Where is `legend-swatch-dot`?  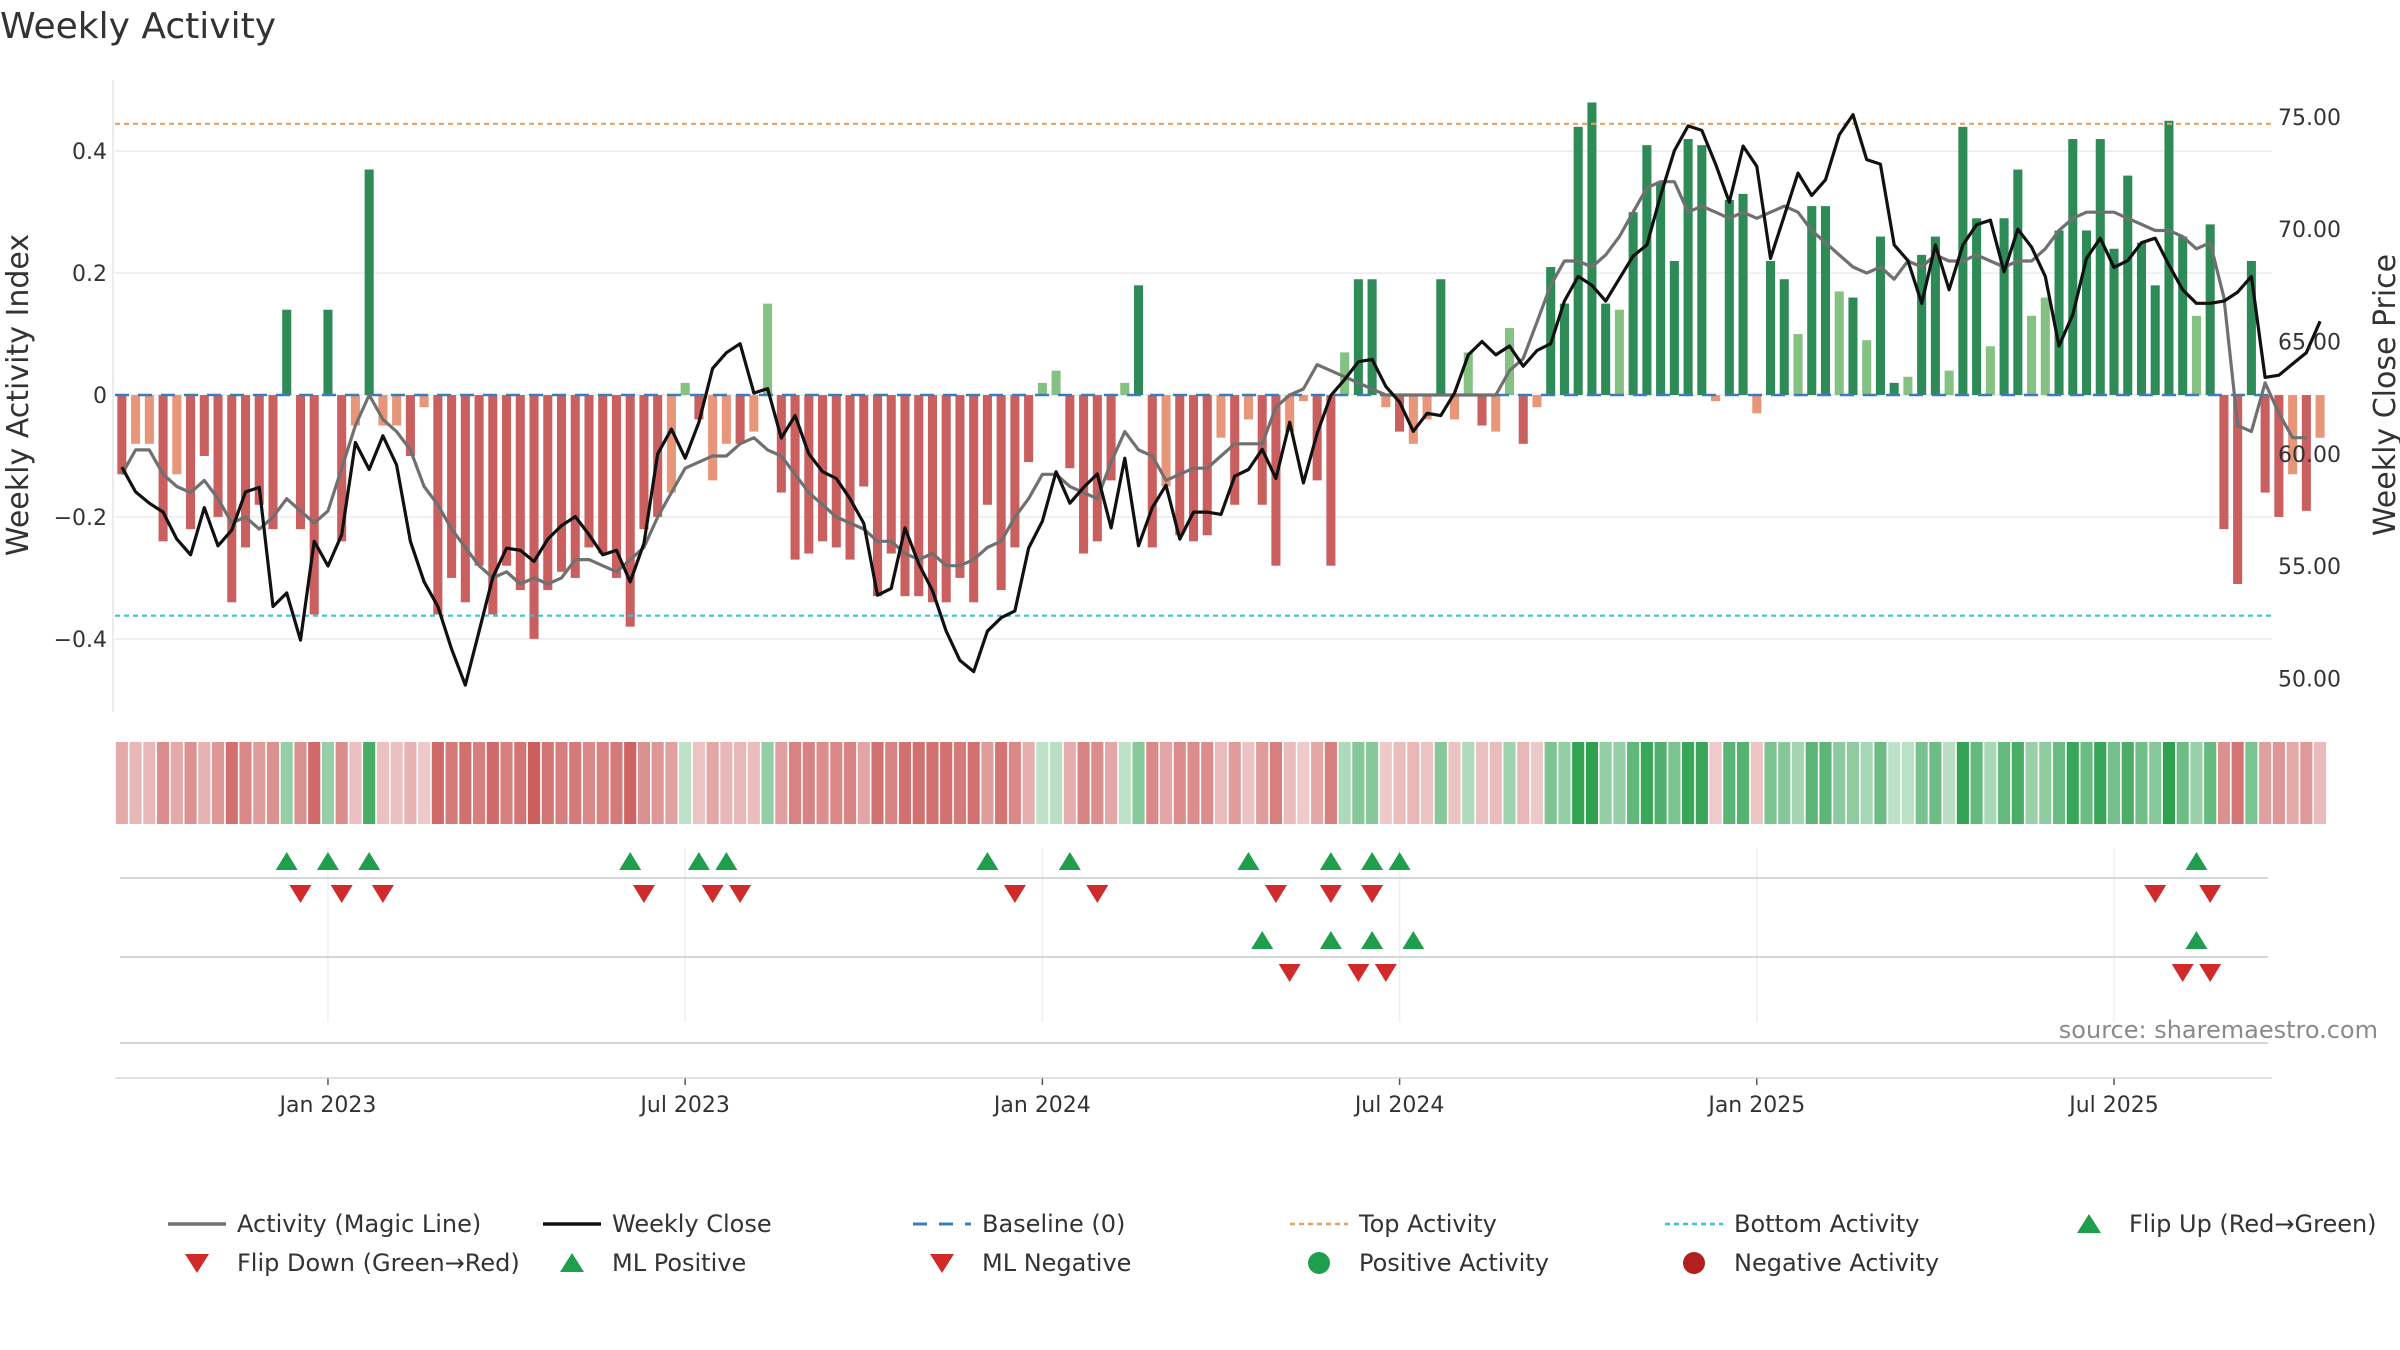
legend-swatch-dot is located at coordinates (1694, 1263).